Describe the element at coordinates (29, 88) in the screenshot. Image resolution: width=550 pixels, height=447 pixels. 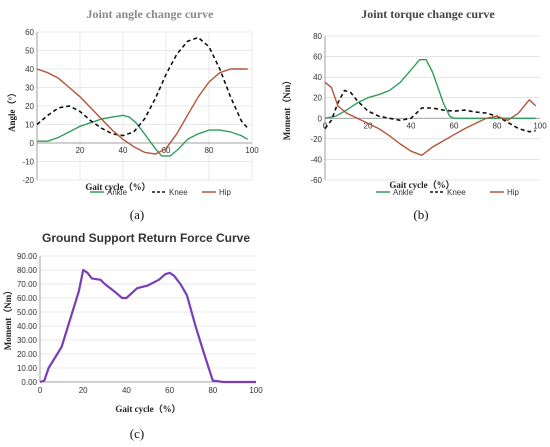
I see `y-tick-label: 30` at that location.